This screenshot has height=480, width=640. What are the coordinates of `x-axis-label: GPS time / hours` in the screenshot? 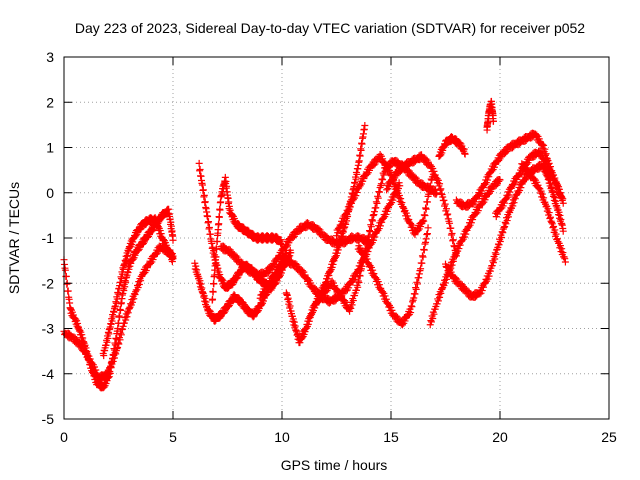 It's located at (334, 465).